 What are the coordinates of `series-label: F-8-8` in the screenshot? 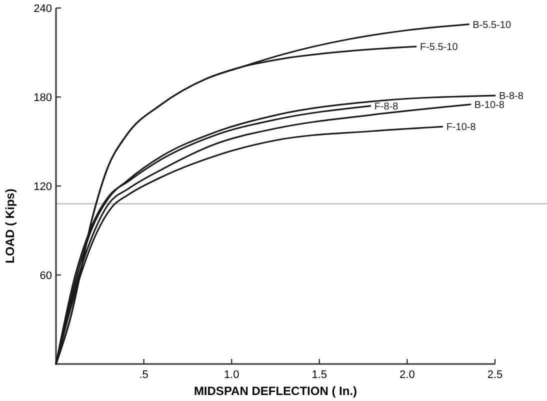 It's located at (386, 106).